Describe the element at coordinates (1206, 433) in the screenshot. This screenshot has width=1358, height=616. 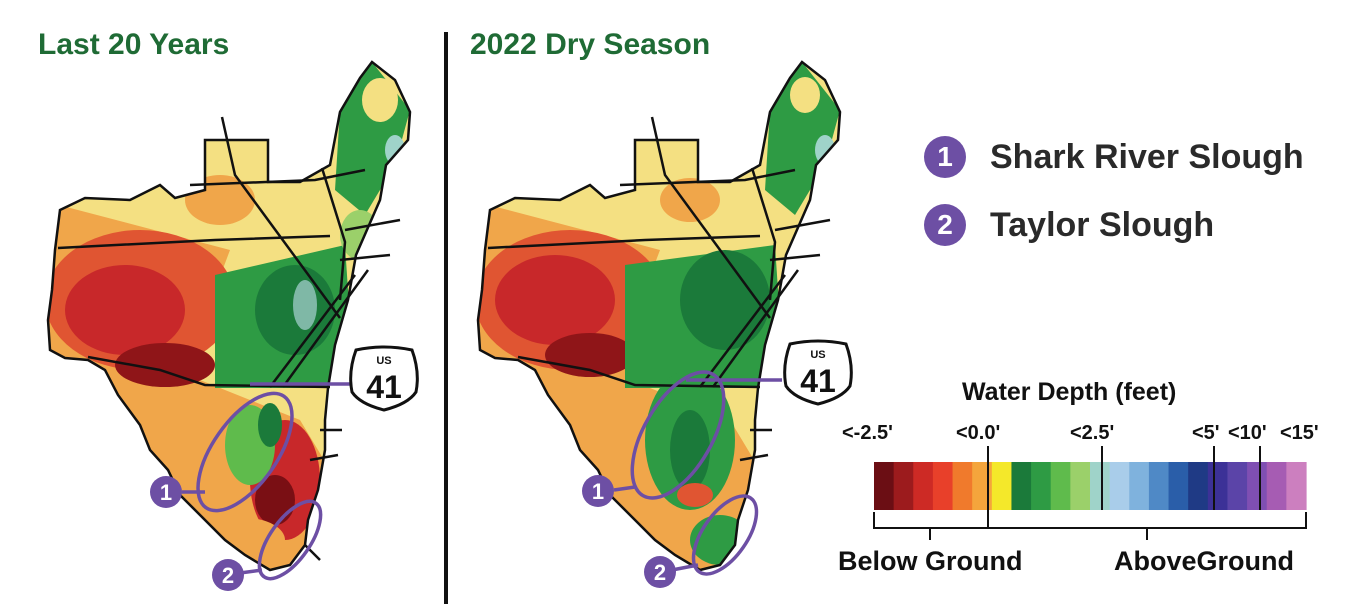
I see `scale-tick-label: <5'` at that location.